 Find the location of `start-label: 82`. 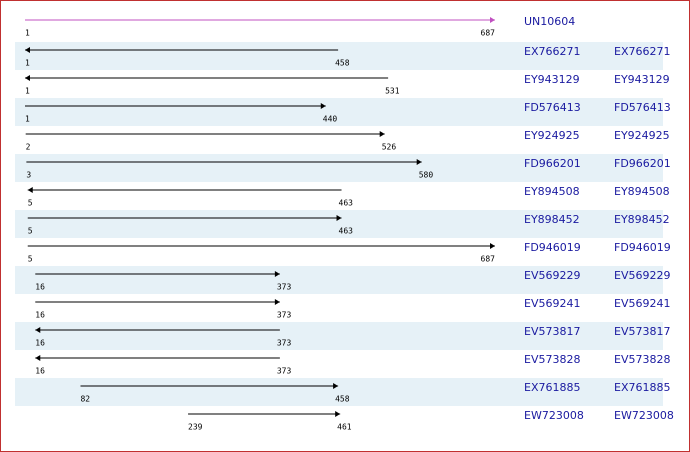

start-label: 82 is located at coordinates (85, 399).